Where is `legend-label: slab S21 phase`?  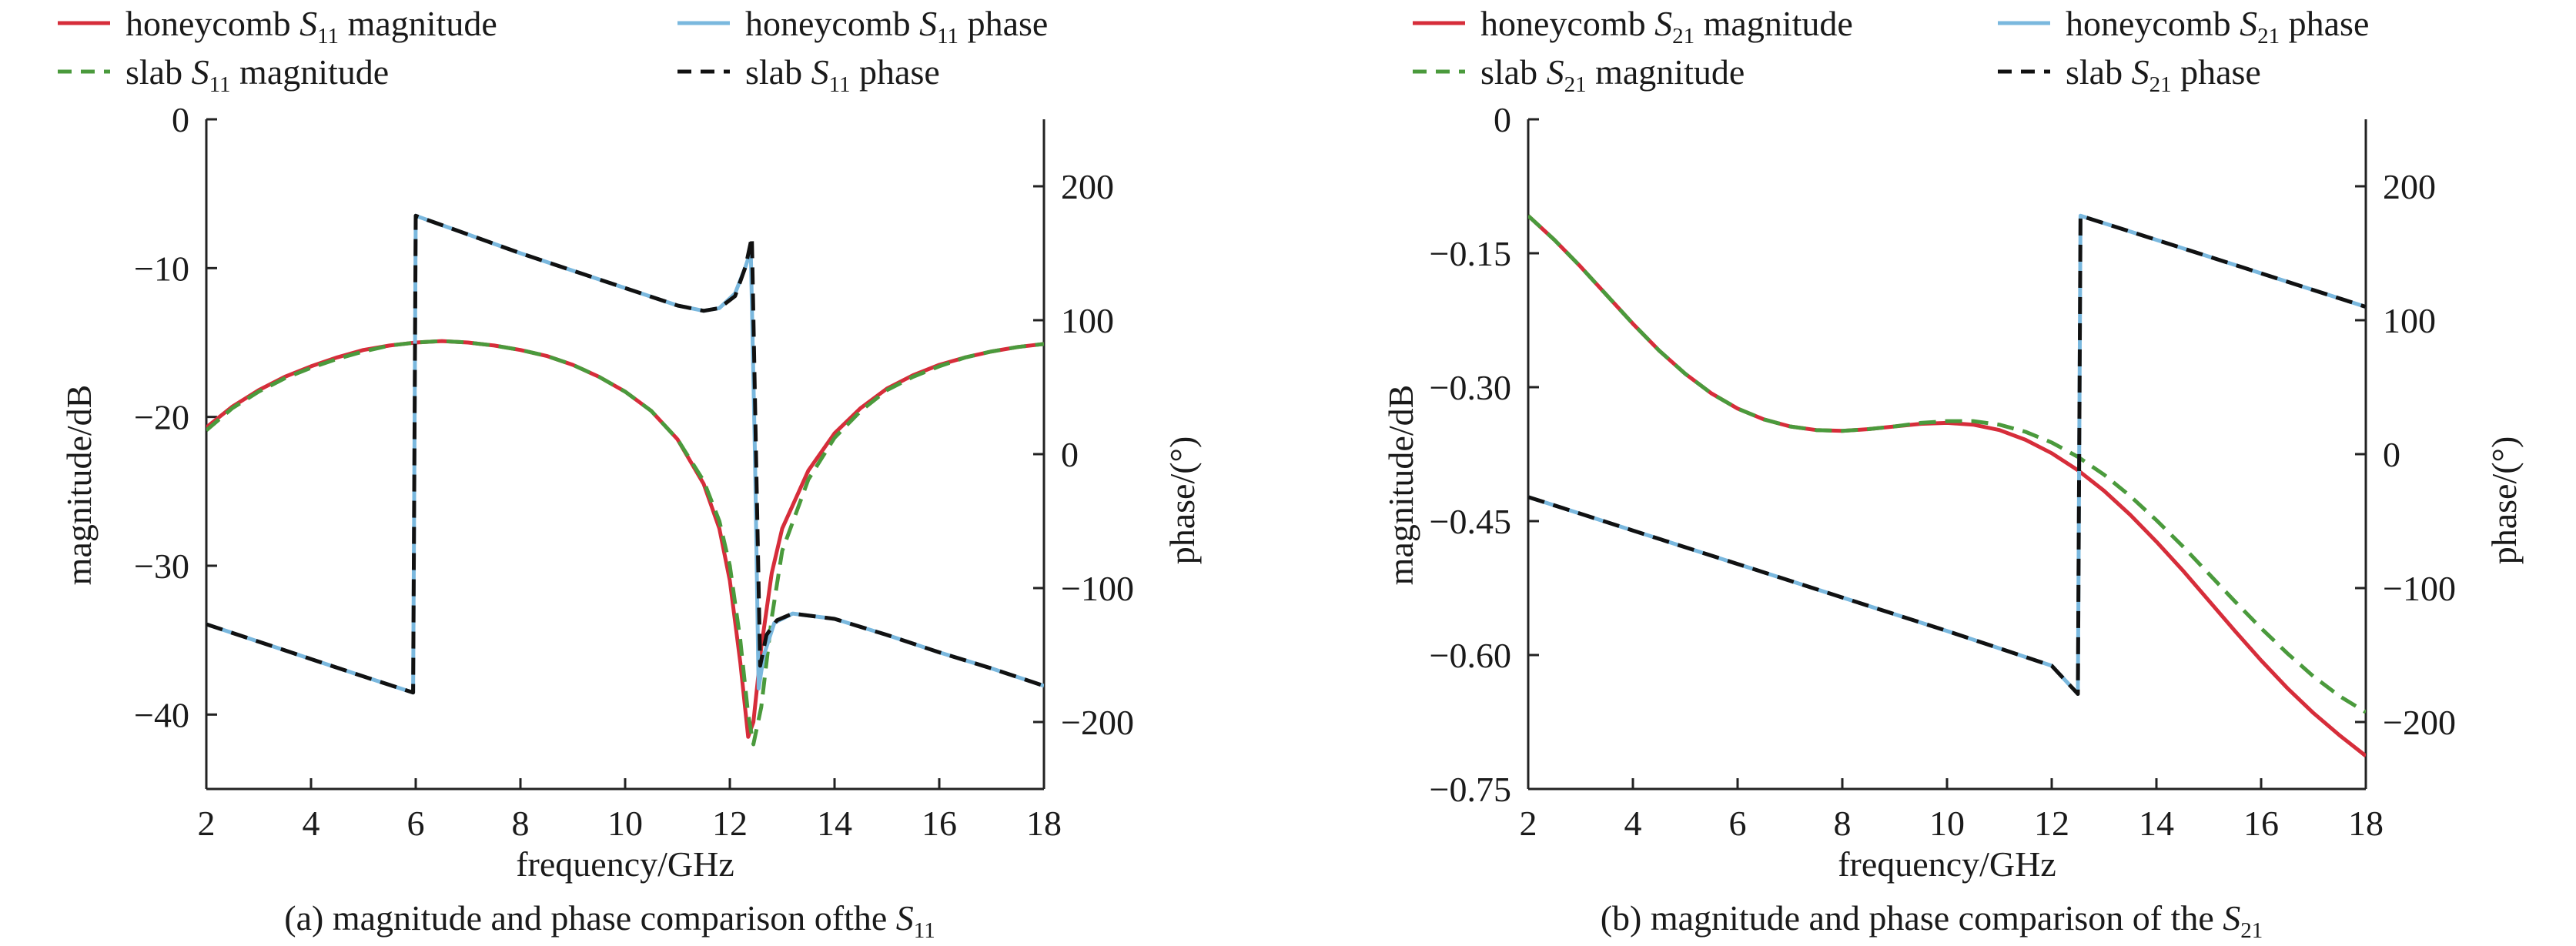
legend-label: slab S21 phase is located at coordinates (2163, 74).